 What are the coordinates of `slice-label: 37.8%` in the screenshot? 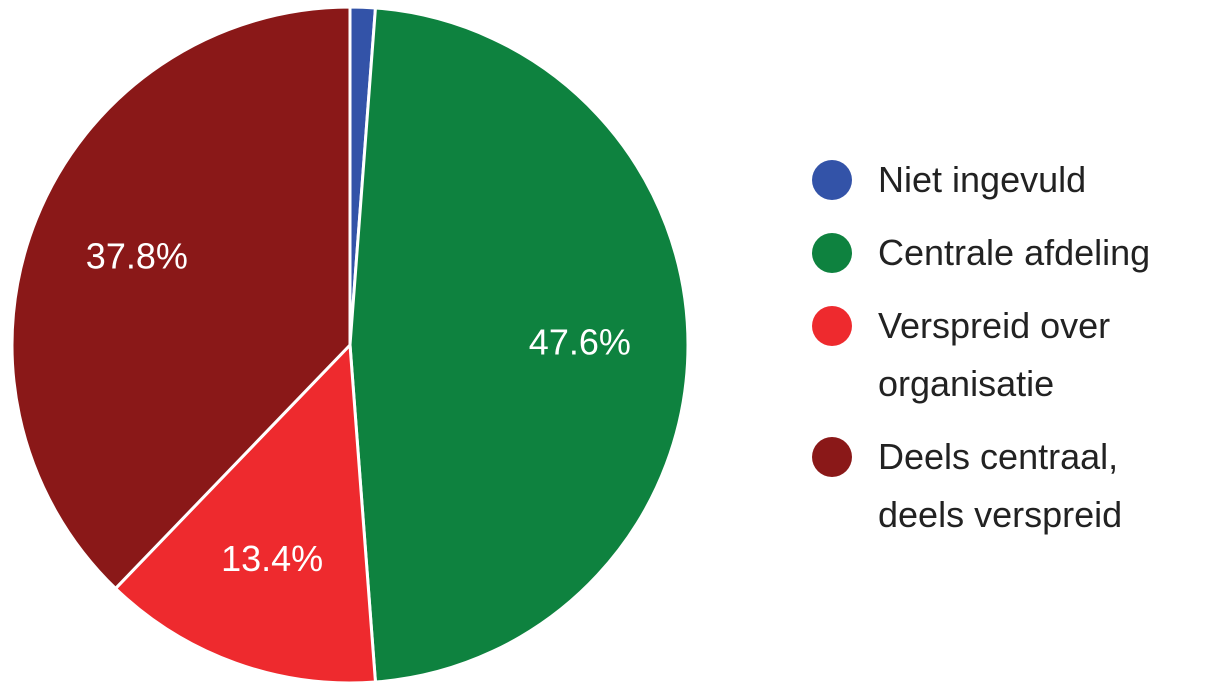 It's located at (137, 256).